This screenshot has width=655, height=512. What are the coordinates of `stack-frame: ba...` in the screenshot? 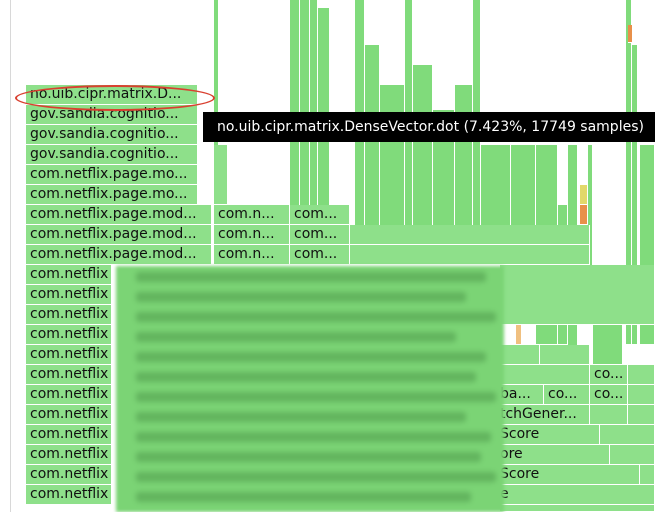 It's located at (522, 395).